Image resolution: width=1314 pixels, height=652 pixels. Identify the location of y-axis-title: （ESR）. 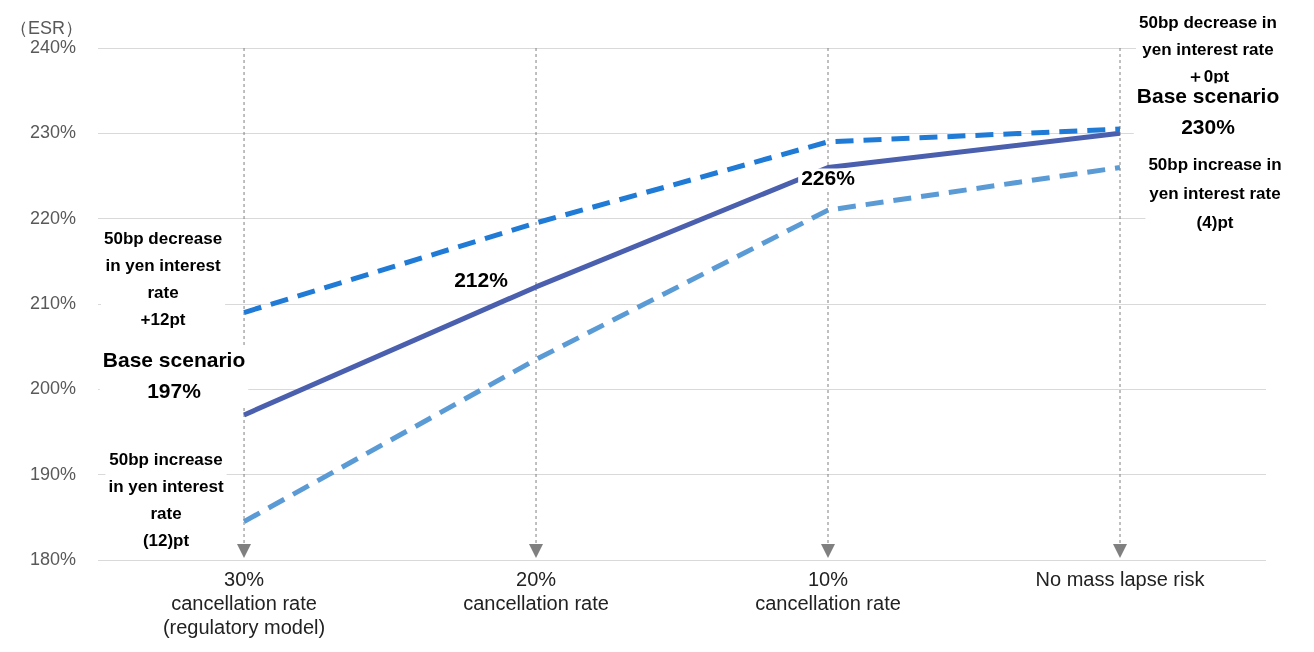
(47, 27).